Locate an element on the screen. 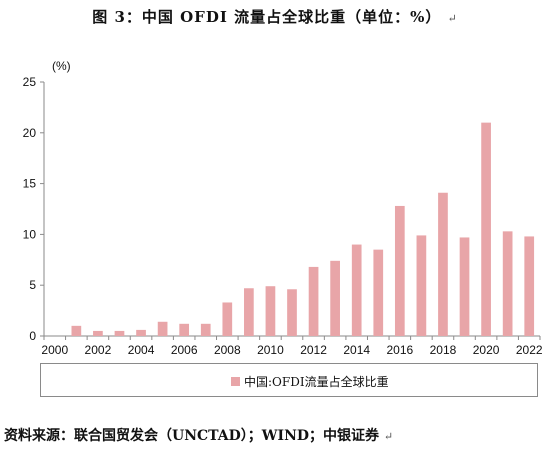 Image resolution: width=550 pixels, height=454 pixels. chart-legend: 中国:OFDI流量占全球比重 is located at coordinates (289, 380).